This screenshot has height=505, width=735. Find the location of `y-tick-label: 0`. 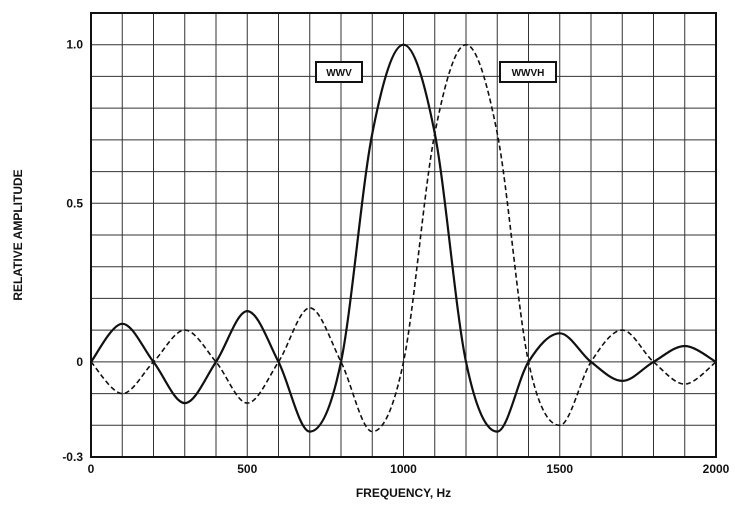

y-tick-label: 0 is located at coordinates (79, 362).